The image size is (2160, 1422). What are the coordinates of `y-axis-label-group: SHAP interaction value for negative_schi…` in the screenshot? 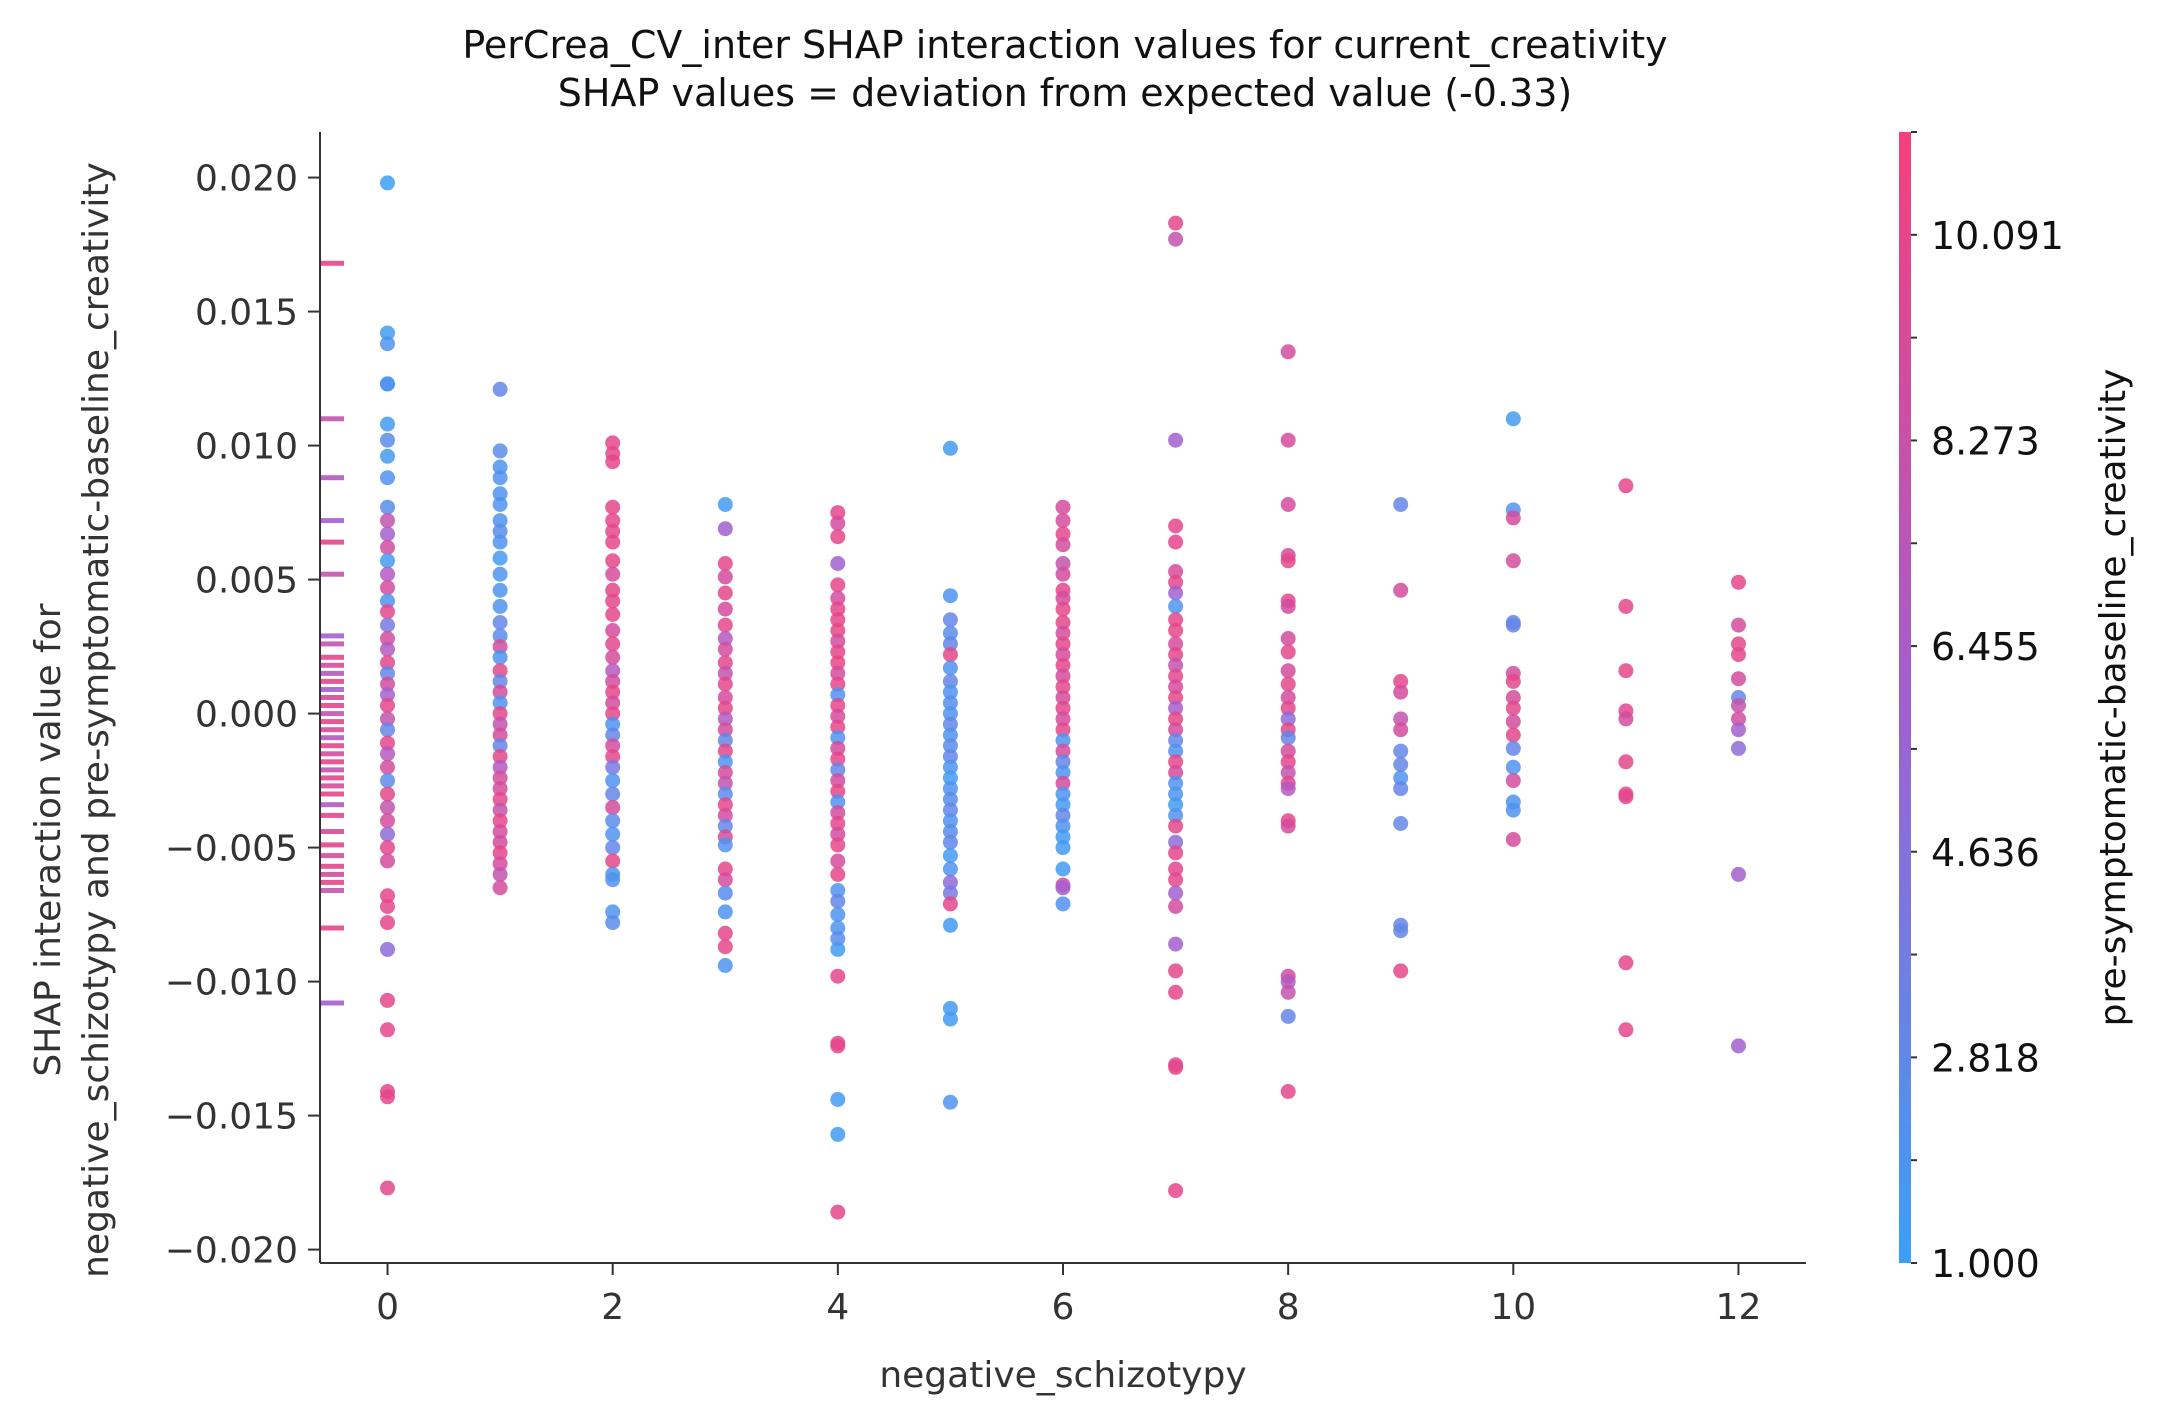 It's located at (72, 720).